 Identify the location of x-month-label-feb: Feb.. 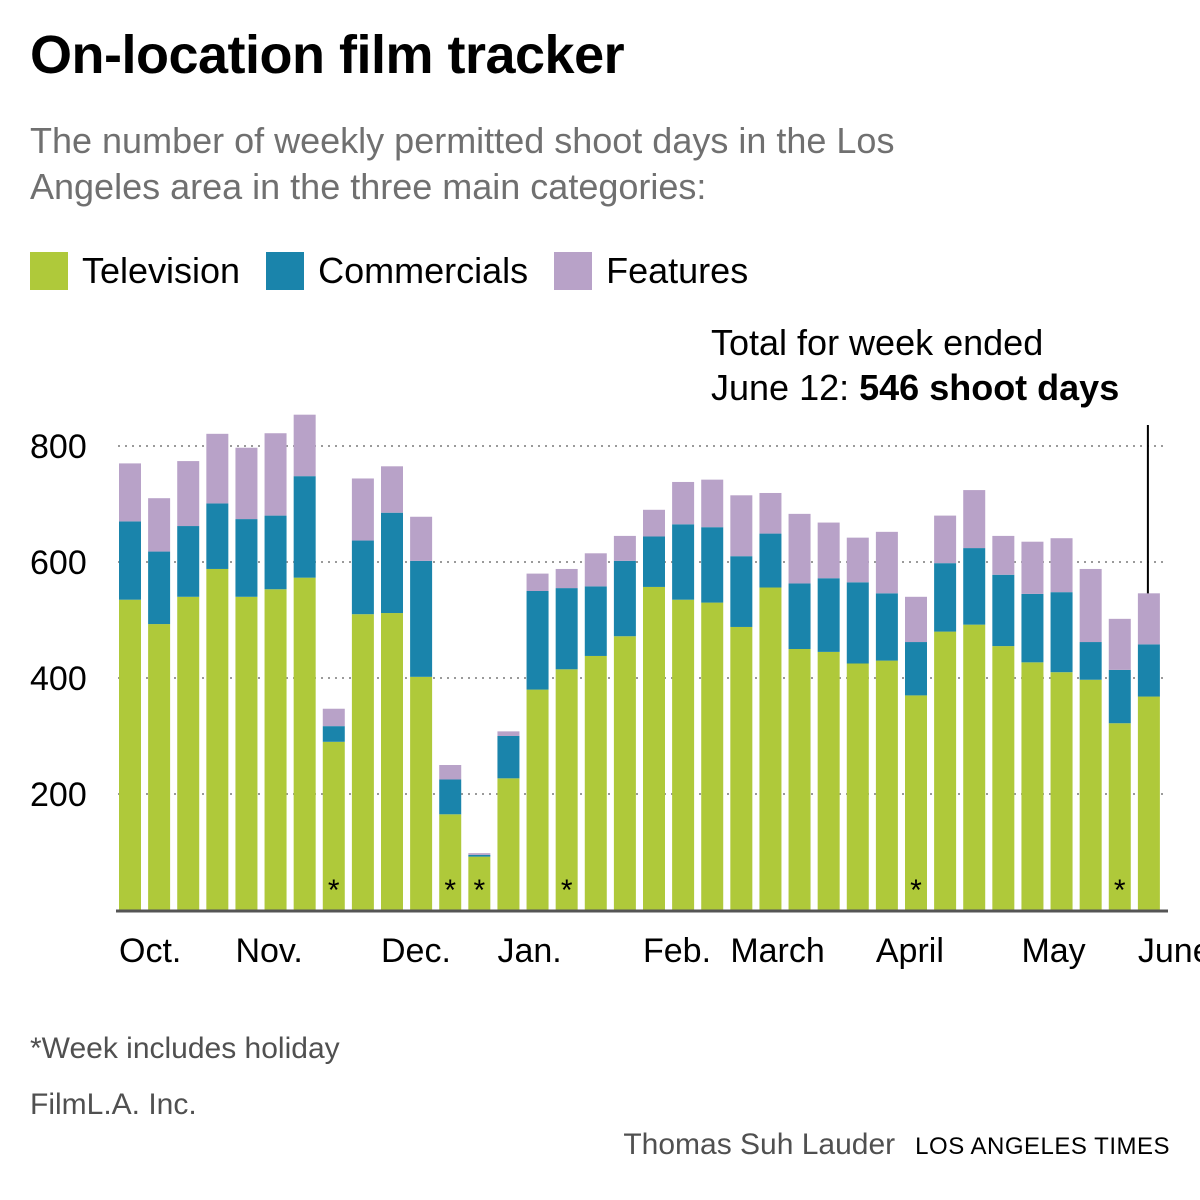
(677, 951).